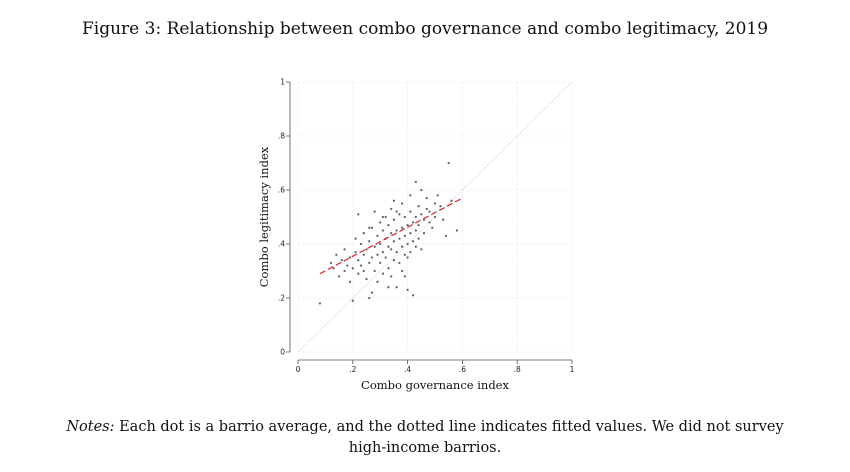 Image resolution: width=850 pixels, height=472 pixels. Describe the element at coordinates (388, 233) in the screenshot. I see `scatter-points` at that location.